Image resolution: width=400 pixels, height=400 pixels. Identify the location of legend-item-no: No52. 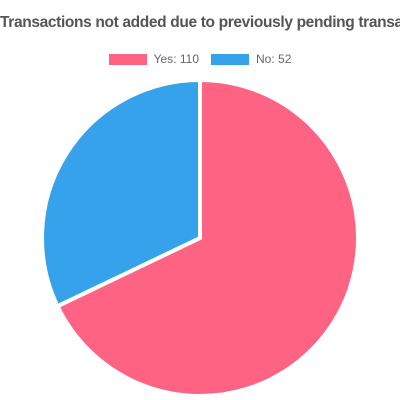
(251, 59).